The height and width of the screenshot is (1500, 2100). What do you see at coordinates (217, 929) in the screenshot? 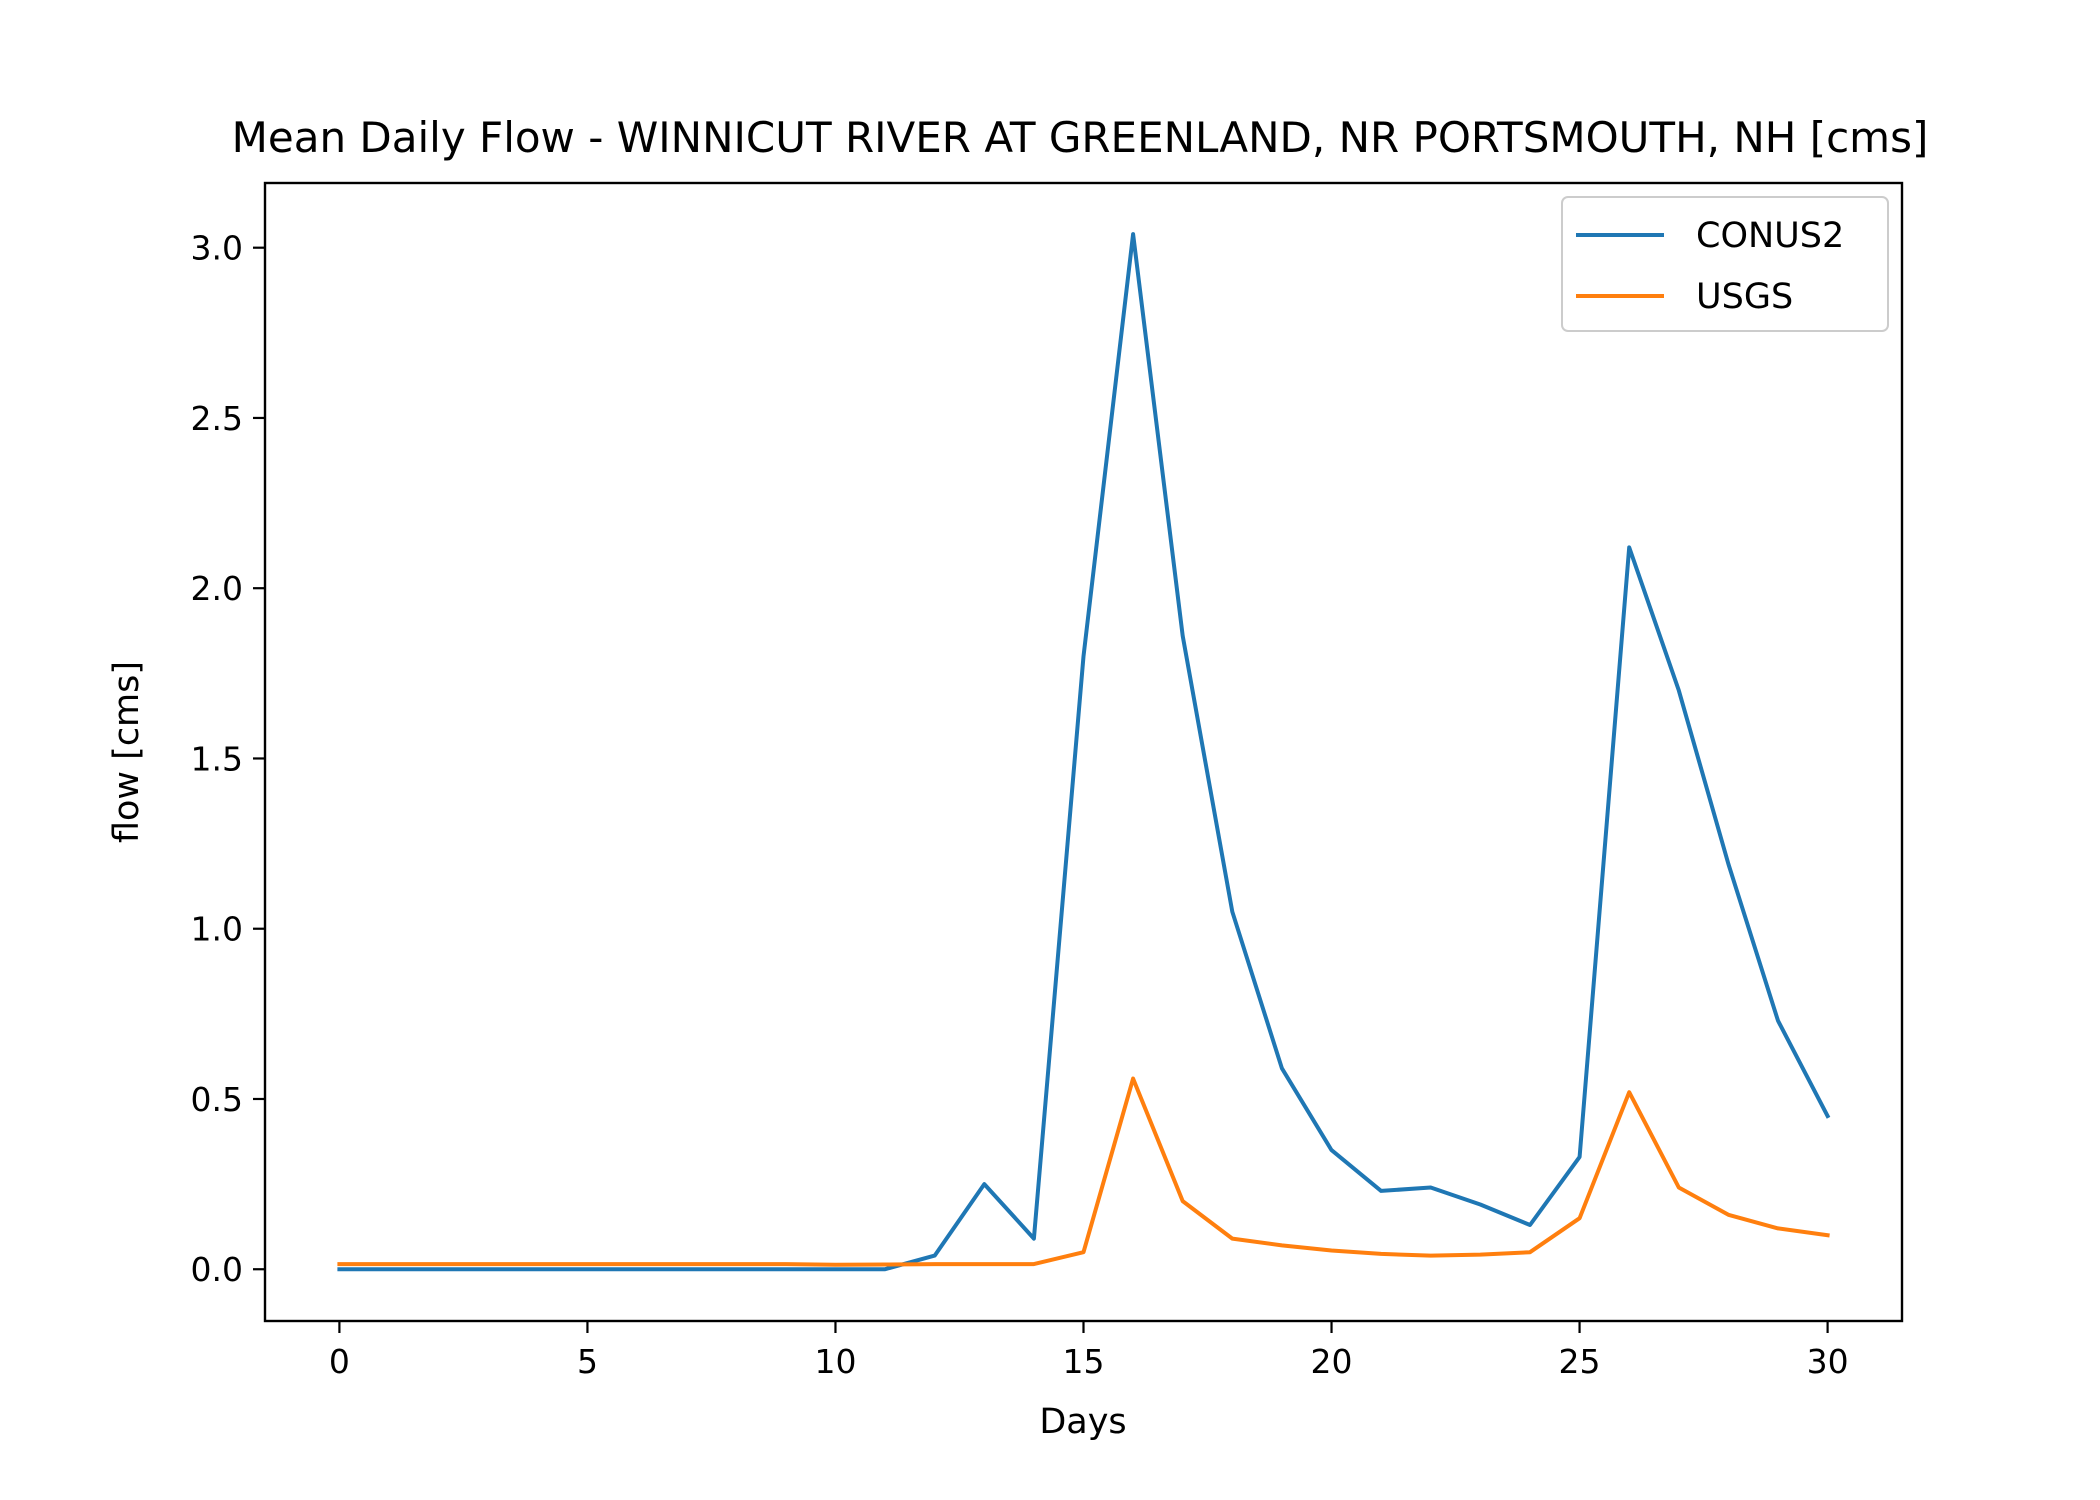
I see `y-tick-label: 1.0` at bounding box center [217, 929].